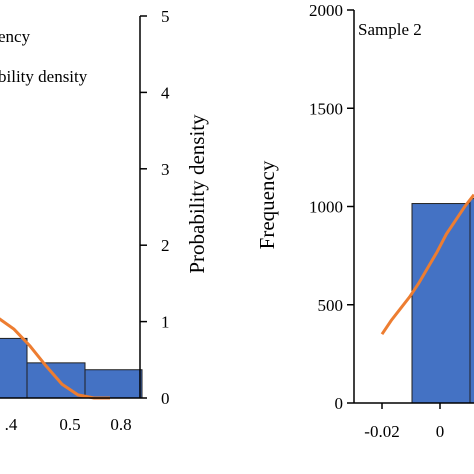 The height and width of the screenshot is (474, 474). I want to click on left-x-tick-label: 0.5, so click(69, 424).